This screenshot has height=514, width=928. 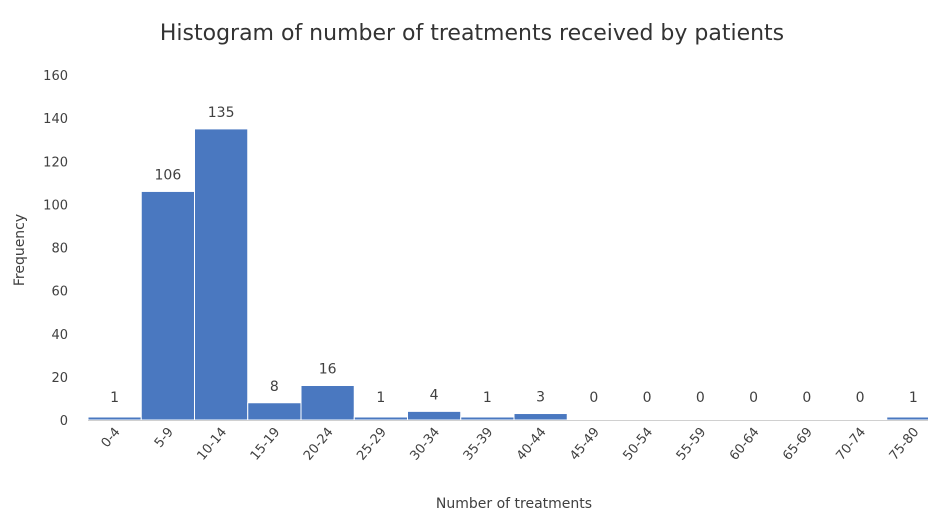 What do you see at coordinates (479, 444) in the screenshot?
I see `x-tick-label: 35-39` at bounding box center [479, 444].